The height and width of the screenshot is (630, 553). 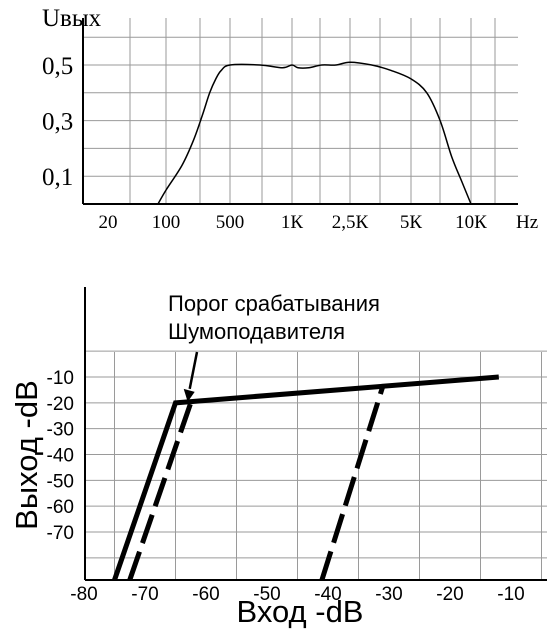 I want to click on chart1-y-tick-label: 0,1, so click(x=57, y=177).